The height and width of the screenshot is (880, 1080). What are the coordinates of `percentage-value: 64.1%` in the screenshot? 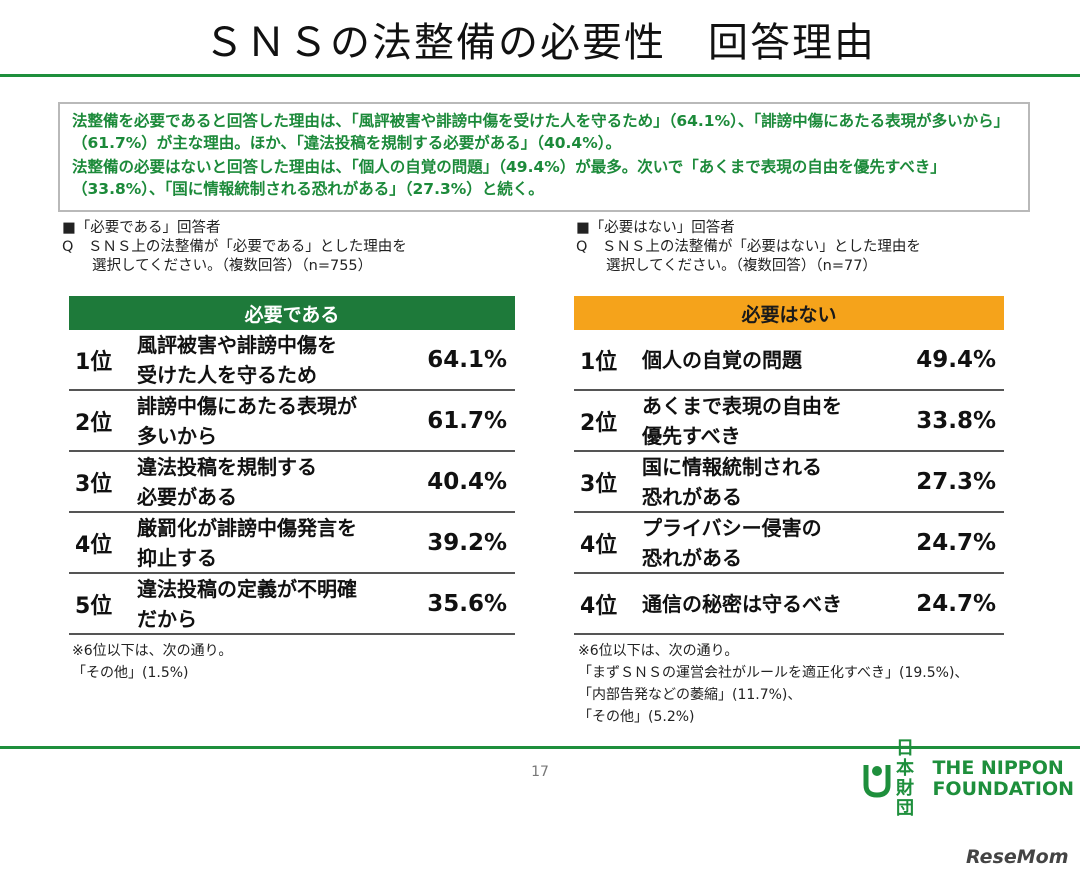 It's located at (467, 359).